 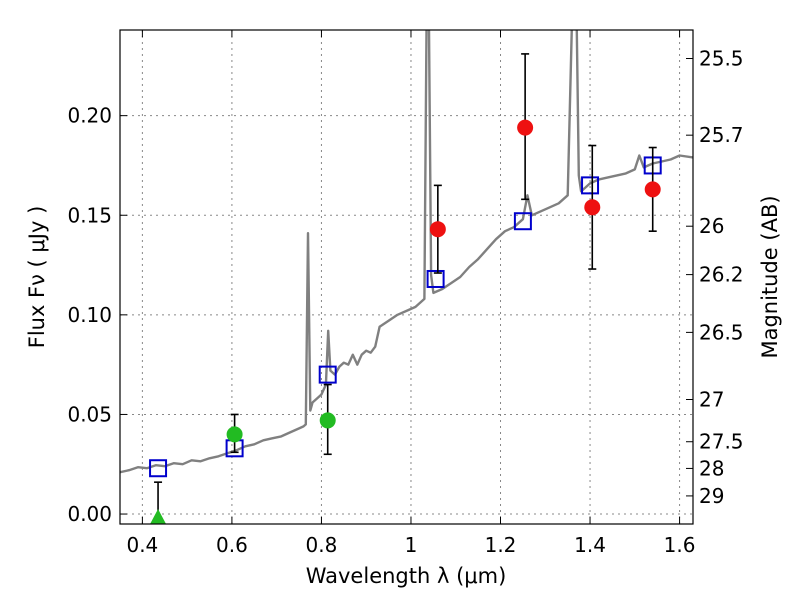 What do you see at coordinates (711, 496) in the screenshot?
I see `right-tick-label: 29` at bounding box center [711, 496].